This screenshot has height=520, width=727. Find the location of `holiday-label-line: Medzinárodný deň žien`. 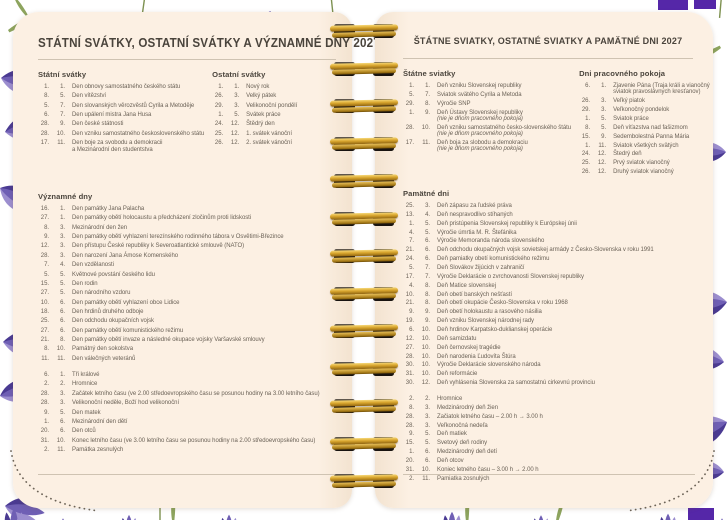

holiday-label-line: Medzinárodný deň žien is located at coordinates (467, 407).